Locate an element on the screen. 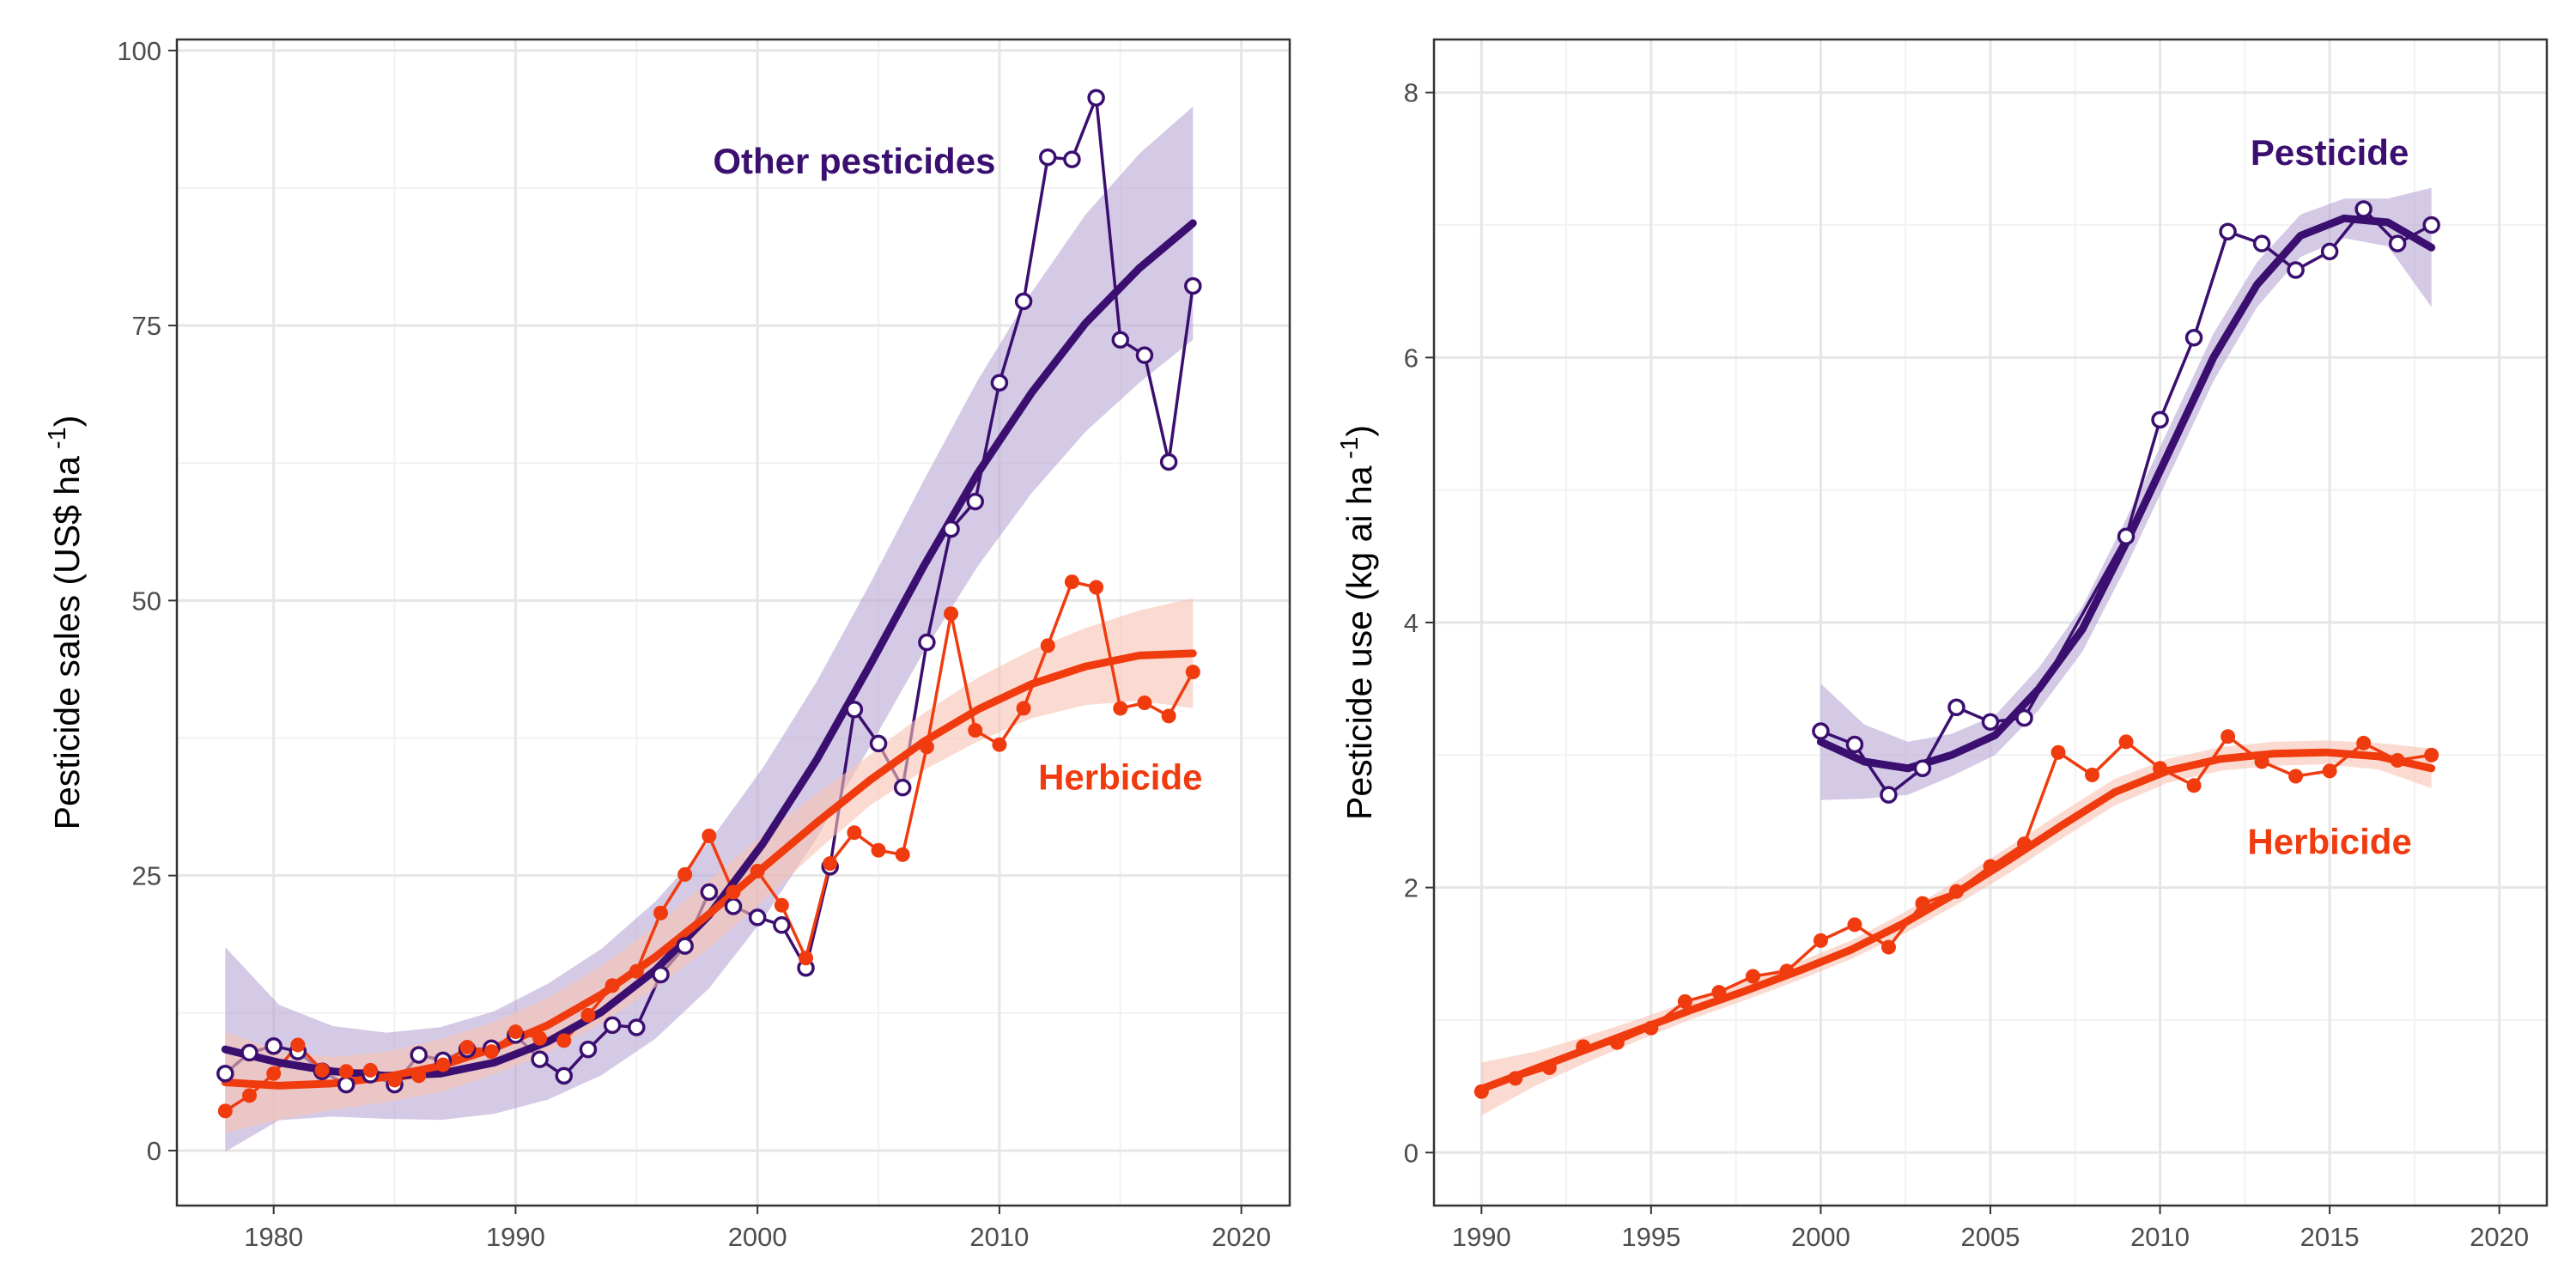 Image resolution: width=2576 pixels, height=1288 pixels. x-tick-label: 2015 is located at coordinates (2330, 1237).